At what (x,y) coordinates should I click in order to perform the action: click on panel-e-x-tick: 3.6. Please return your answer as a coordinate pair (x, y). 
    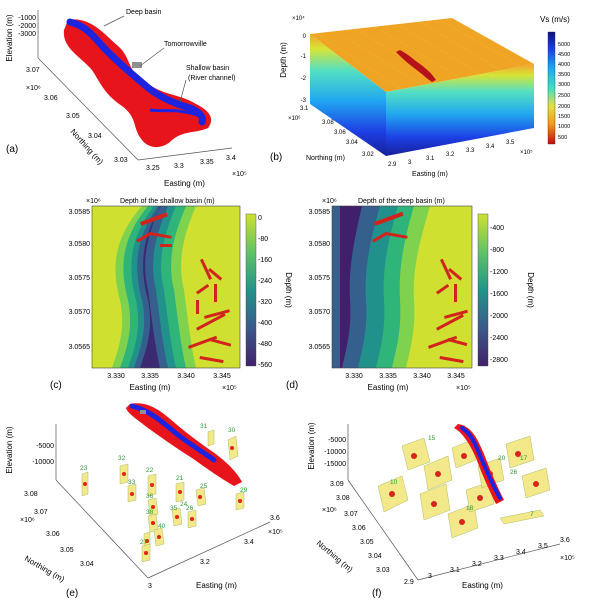
    Looking at the image, I should click on (275, 518).